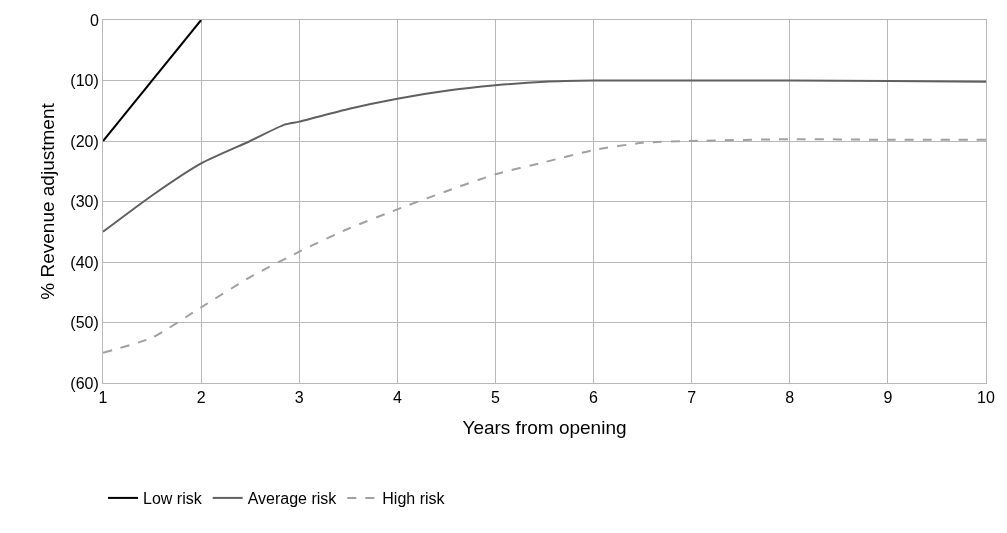 Image resolution: width=1007 pixels, height=533 pixels. What do you see at coordinates (986, 398) in the screenshot?
I see `x-tick-label: 10` at bounding box center [986, 398].